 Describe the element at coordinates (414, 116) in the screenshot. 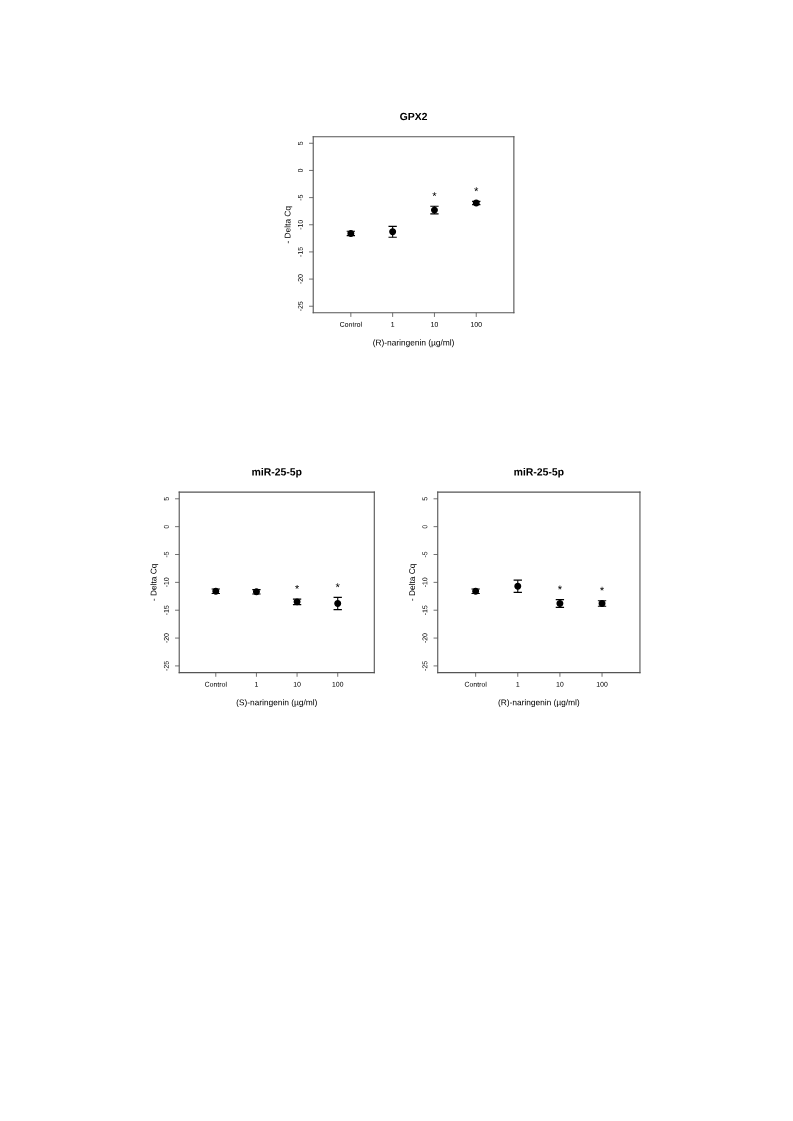

I see `chart-title: GPX2` at that location.